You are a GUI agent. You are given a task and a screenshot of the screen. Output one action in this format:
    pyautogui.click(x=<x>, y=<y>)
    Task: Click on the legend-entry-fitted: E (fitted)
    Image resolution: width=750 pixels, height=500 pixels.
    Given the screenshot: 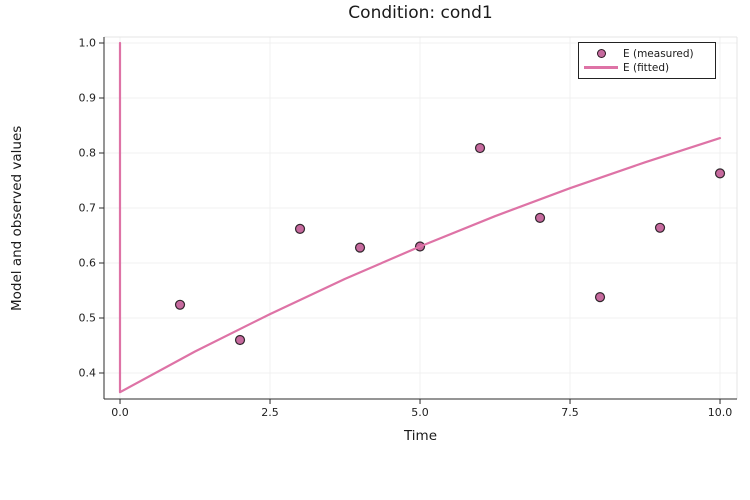 What is the action you would take?
    pyautogui.click(x=647, y=67)
    